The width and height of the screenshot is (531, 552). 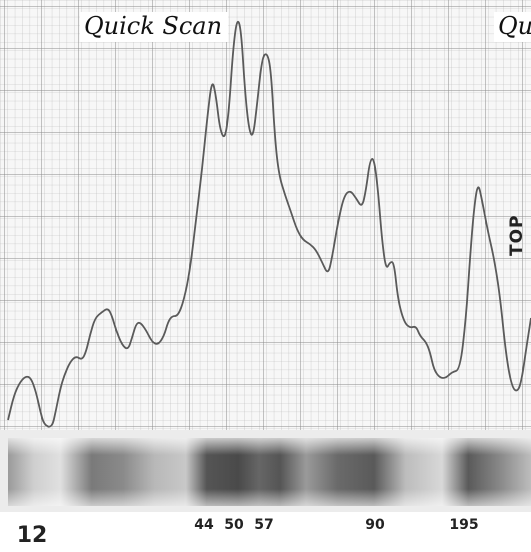 What do you see at coordinates (464, 525) in the screenshot?
I see `tick-label-195: 195` at bounding box center [464, 525].